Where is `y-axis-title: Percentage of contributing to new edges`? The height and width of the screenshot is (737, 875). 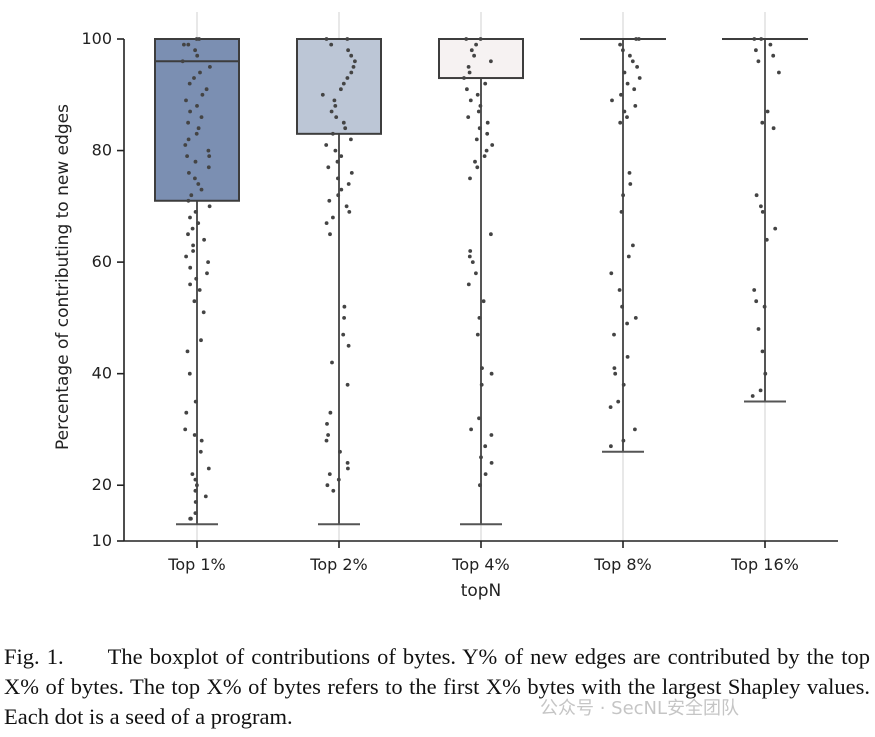 y-axis-title: Percentage of contributing to new edges is located at coordinates (63, 277).